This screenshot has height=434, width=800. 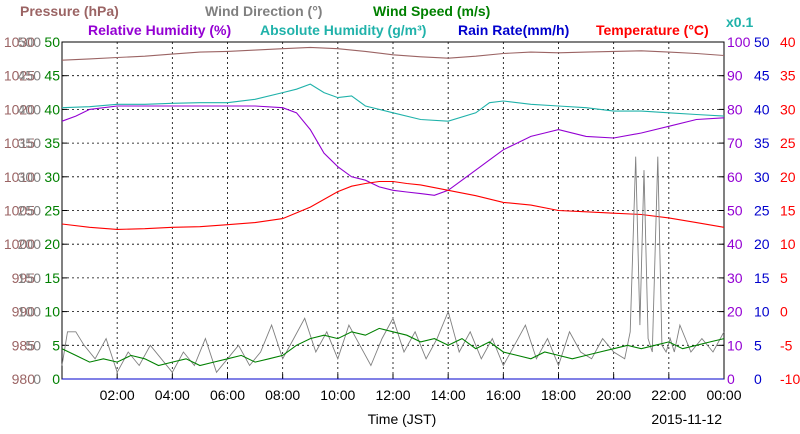 What do you see at coordinates (739, 42) in the screenshot?
I see `y-tick-label-humidity: 100` at bounding box center [739, 42].